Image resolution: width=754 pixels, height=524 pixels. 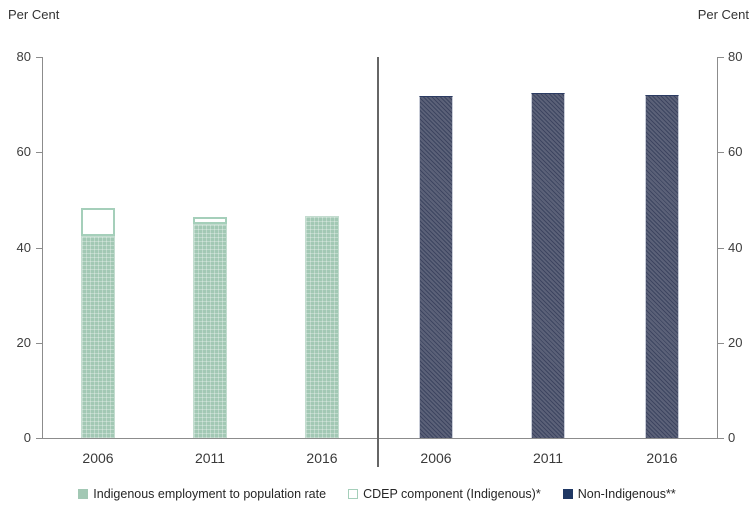 I want to click on bar-cdep-2011, so click(x=210, y=220).